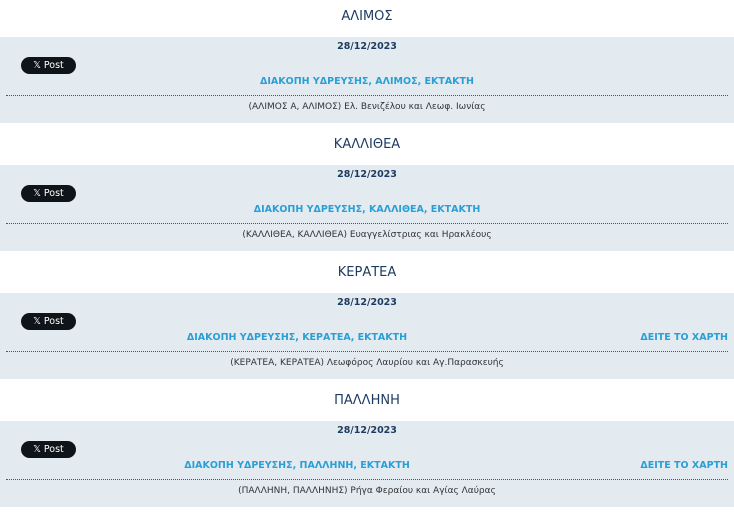 The height and width of the screenshot is (512, 734). What do you see at coordinates (367, 16) in the screenshot?
I see `town-heading: ΑΛΙΜΟΣ` at bounding box center [367, 16].